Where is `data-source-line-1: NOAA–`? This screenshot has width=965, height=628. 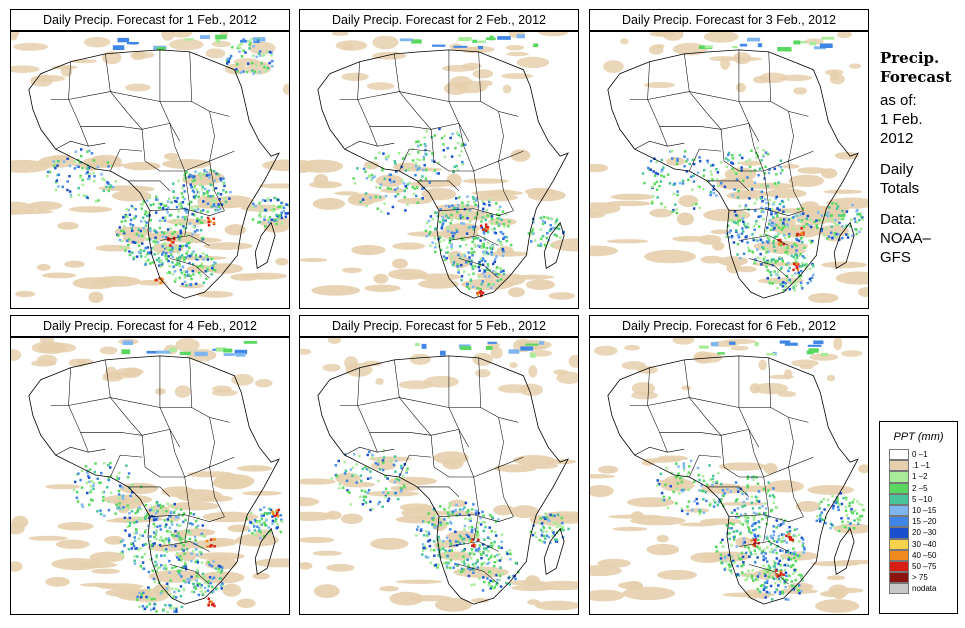 data-source-line-1: NOAA– is located at coordinates (905, 238).